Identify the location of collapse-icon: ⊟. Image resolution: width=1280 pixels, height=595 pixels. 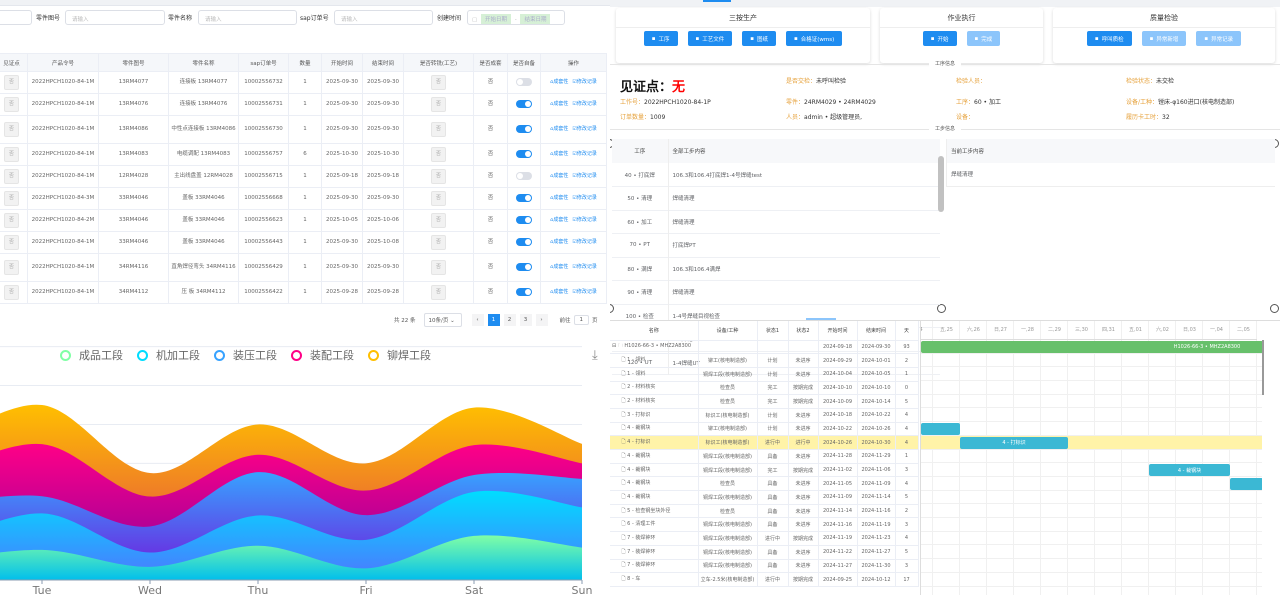
(614, 345).